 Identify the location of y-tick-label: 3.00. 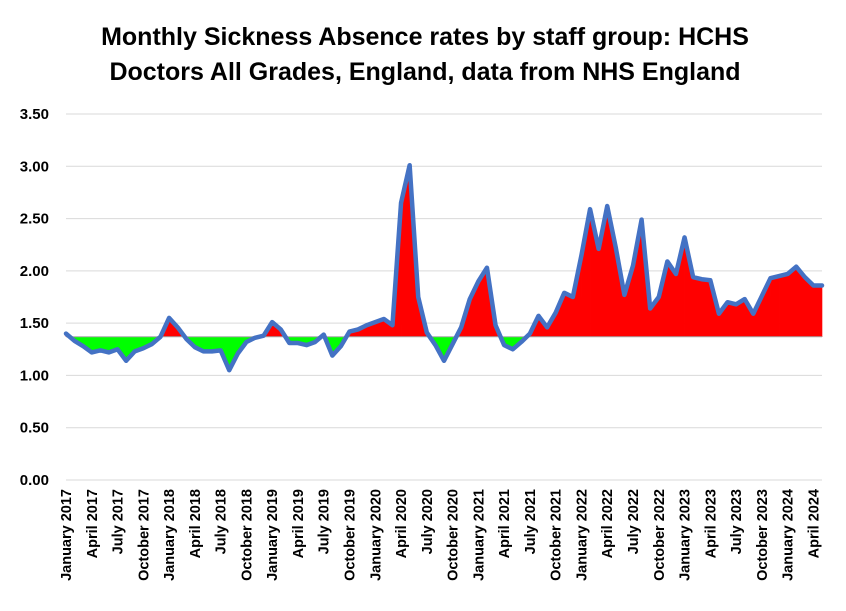
(34, 166).